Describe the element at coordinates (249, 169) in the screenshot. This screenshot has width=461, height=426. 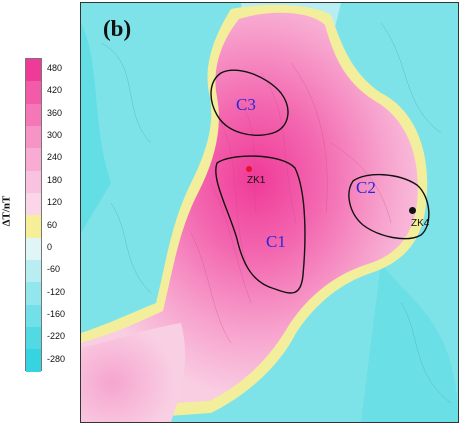
I see `borehole-marker-zk1` at that location.